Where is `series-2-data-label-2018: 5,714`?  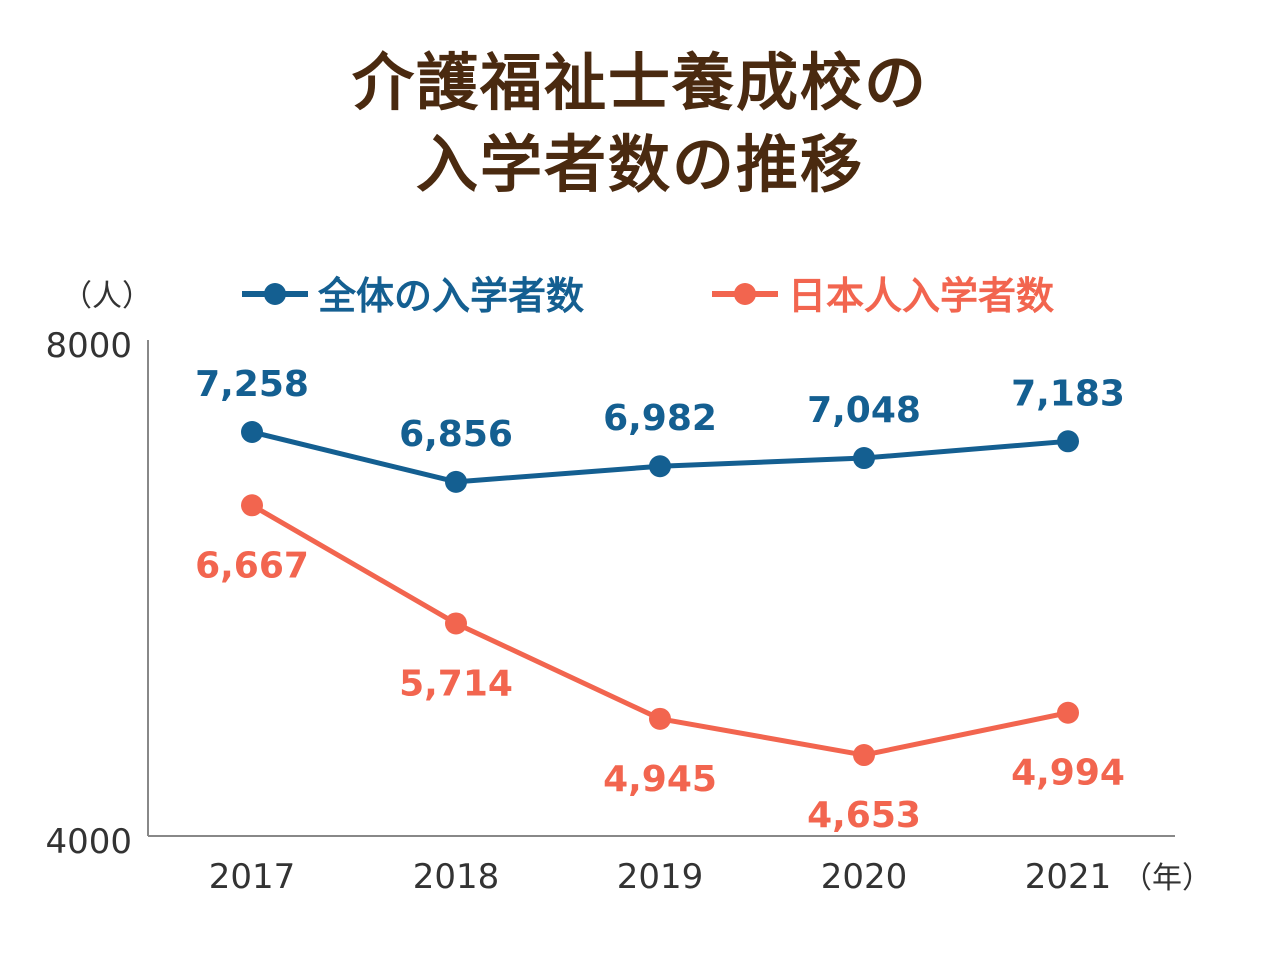
series-2-data-label-2018: 5,714 is located at coordinates (456, 683).